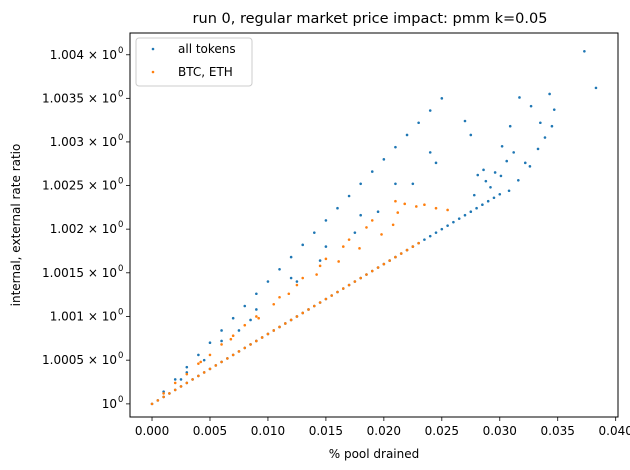  What do you see at coordinates (374, 454) in the screenshot?
I see `x-axis-label: % pool drained` at bounding box center [374, 454].